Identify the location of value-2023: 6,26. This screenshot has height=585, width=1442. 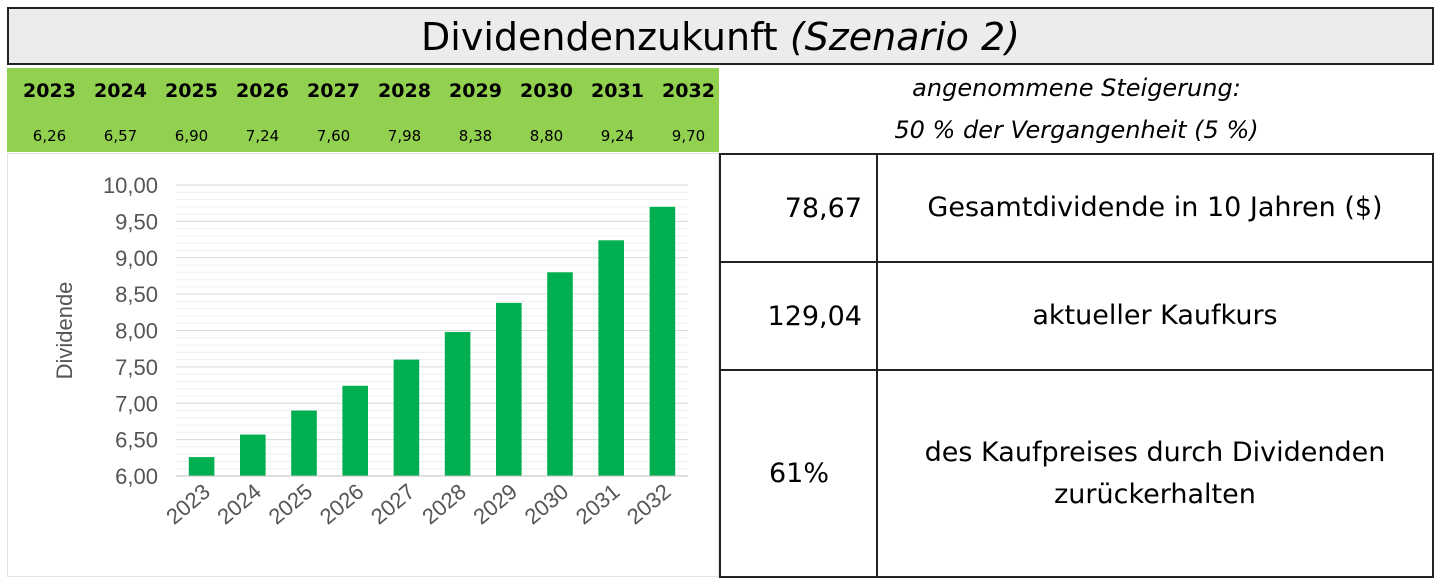
(49, 136).